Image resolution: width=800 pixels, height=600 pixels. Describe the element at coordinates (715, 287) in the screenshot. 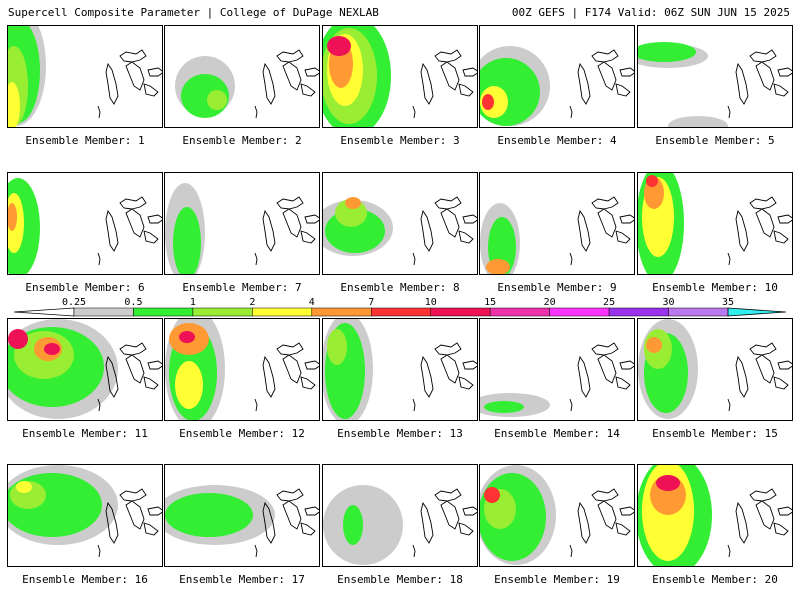

I see `ensemble-member-label: Ensemble Member: 10` at that location.